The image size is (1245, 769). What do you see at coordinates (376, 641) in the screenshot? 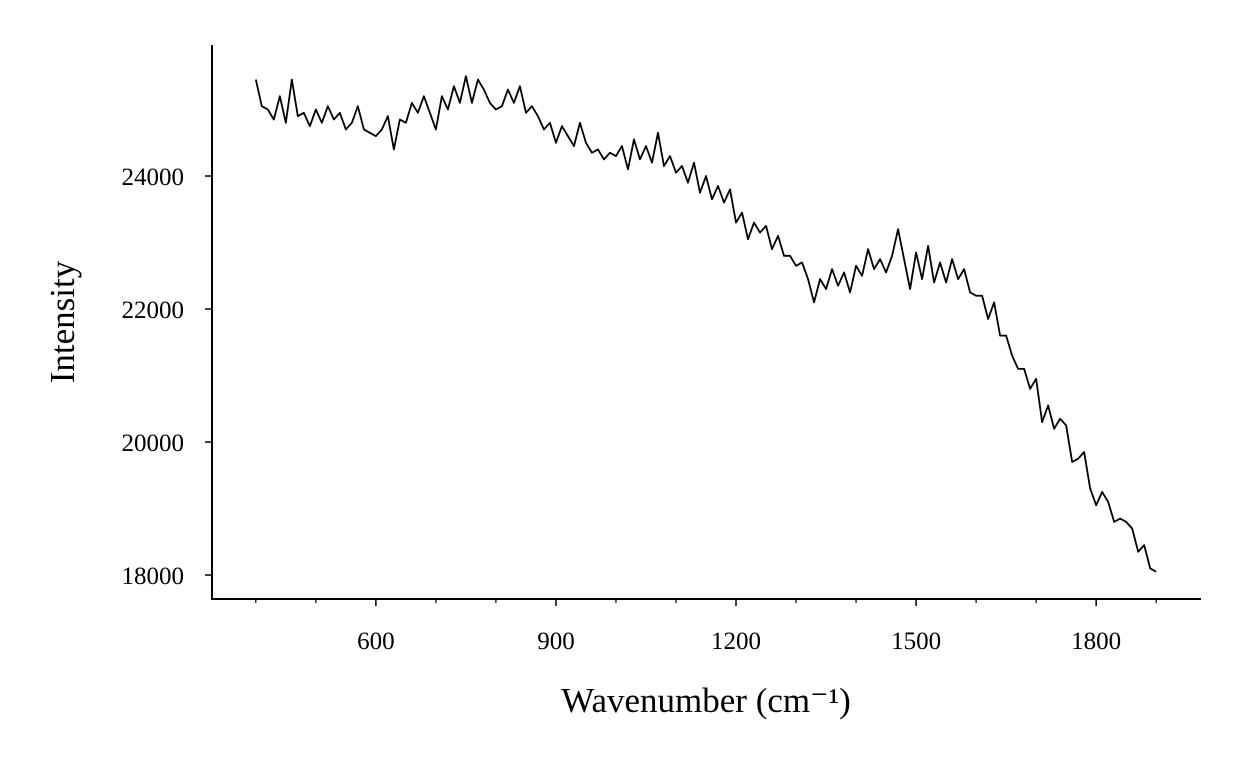
I see `x-tick-label: 600` at bounding box center [376, 641].